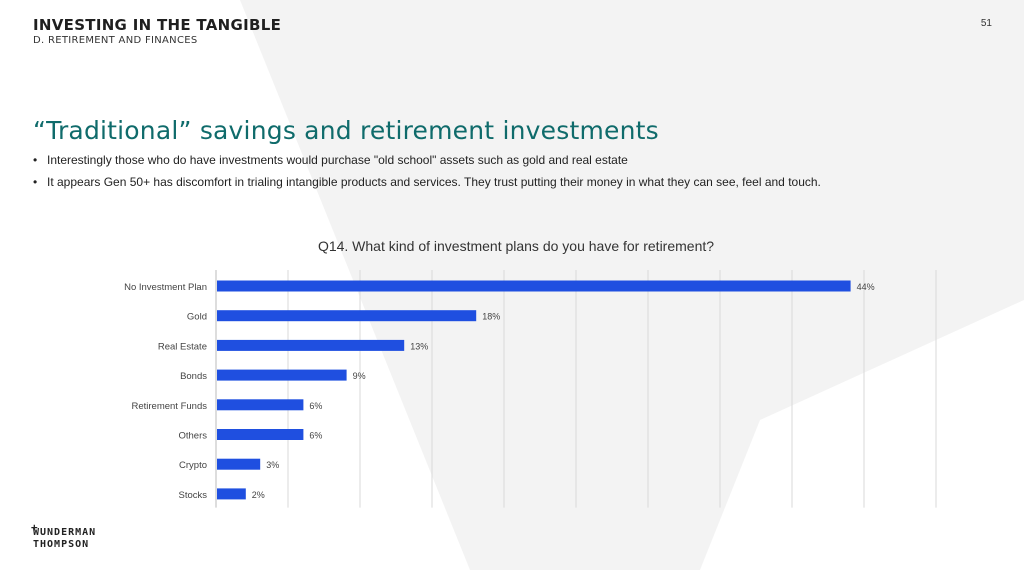  What do you see at coordinates (419, 346) in the screenshot?
I see `data-label: 13%` at bounding box center [419, 346].